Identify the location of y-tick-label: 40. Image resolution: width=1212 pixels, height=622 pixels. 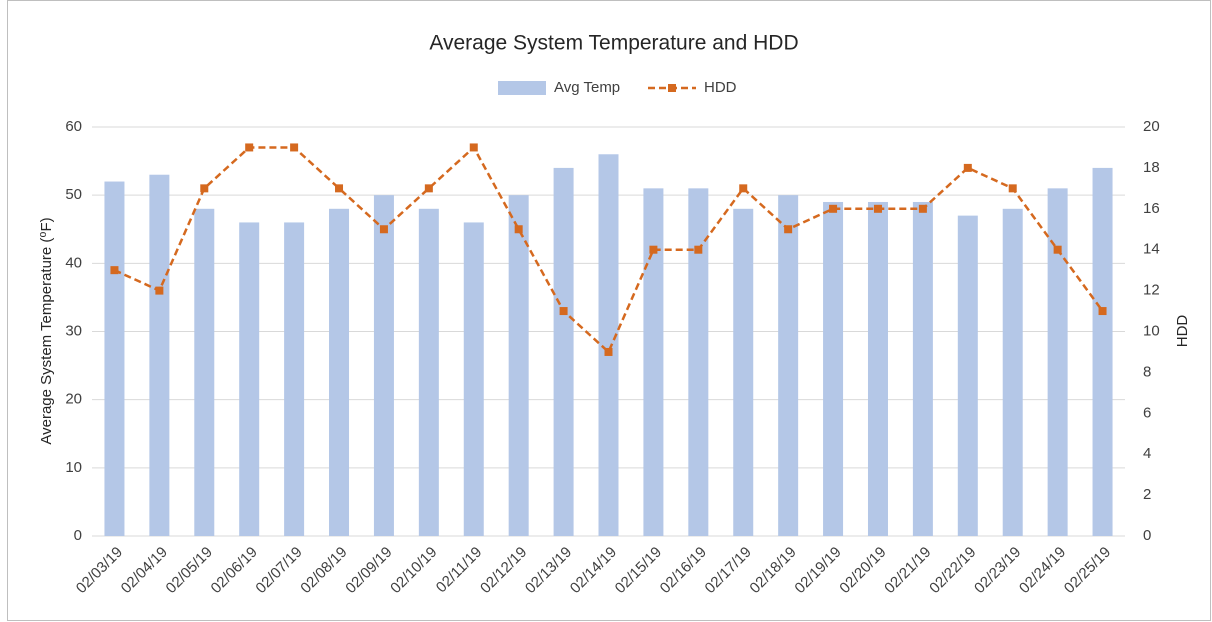
(73, 262).